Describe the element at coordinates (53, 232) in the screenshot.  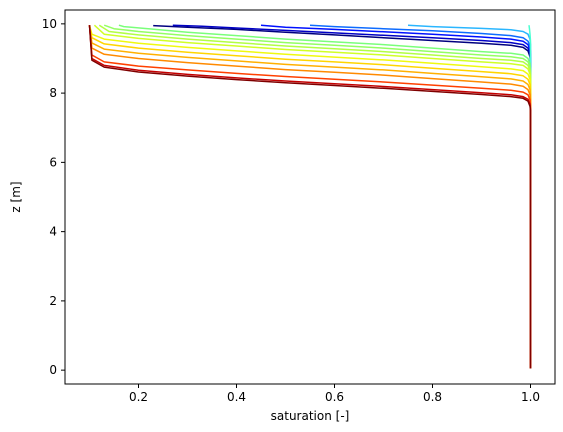
I see `y-tick-label: 4` at that location.